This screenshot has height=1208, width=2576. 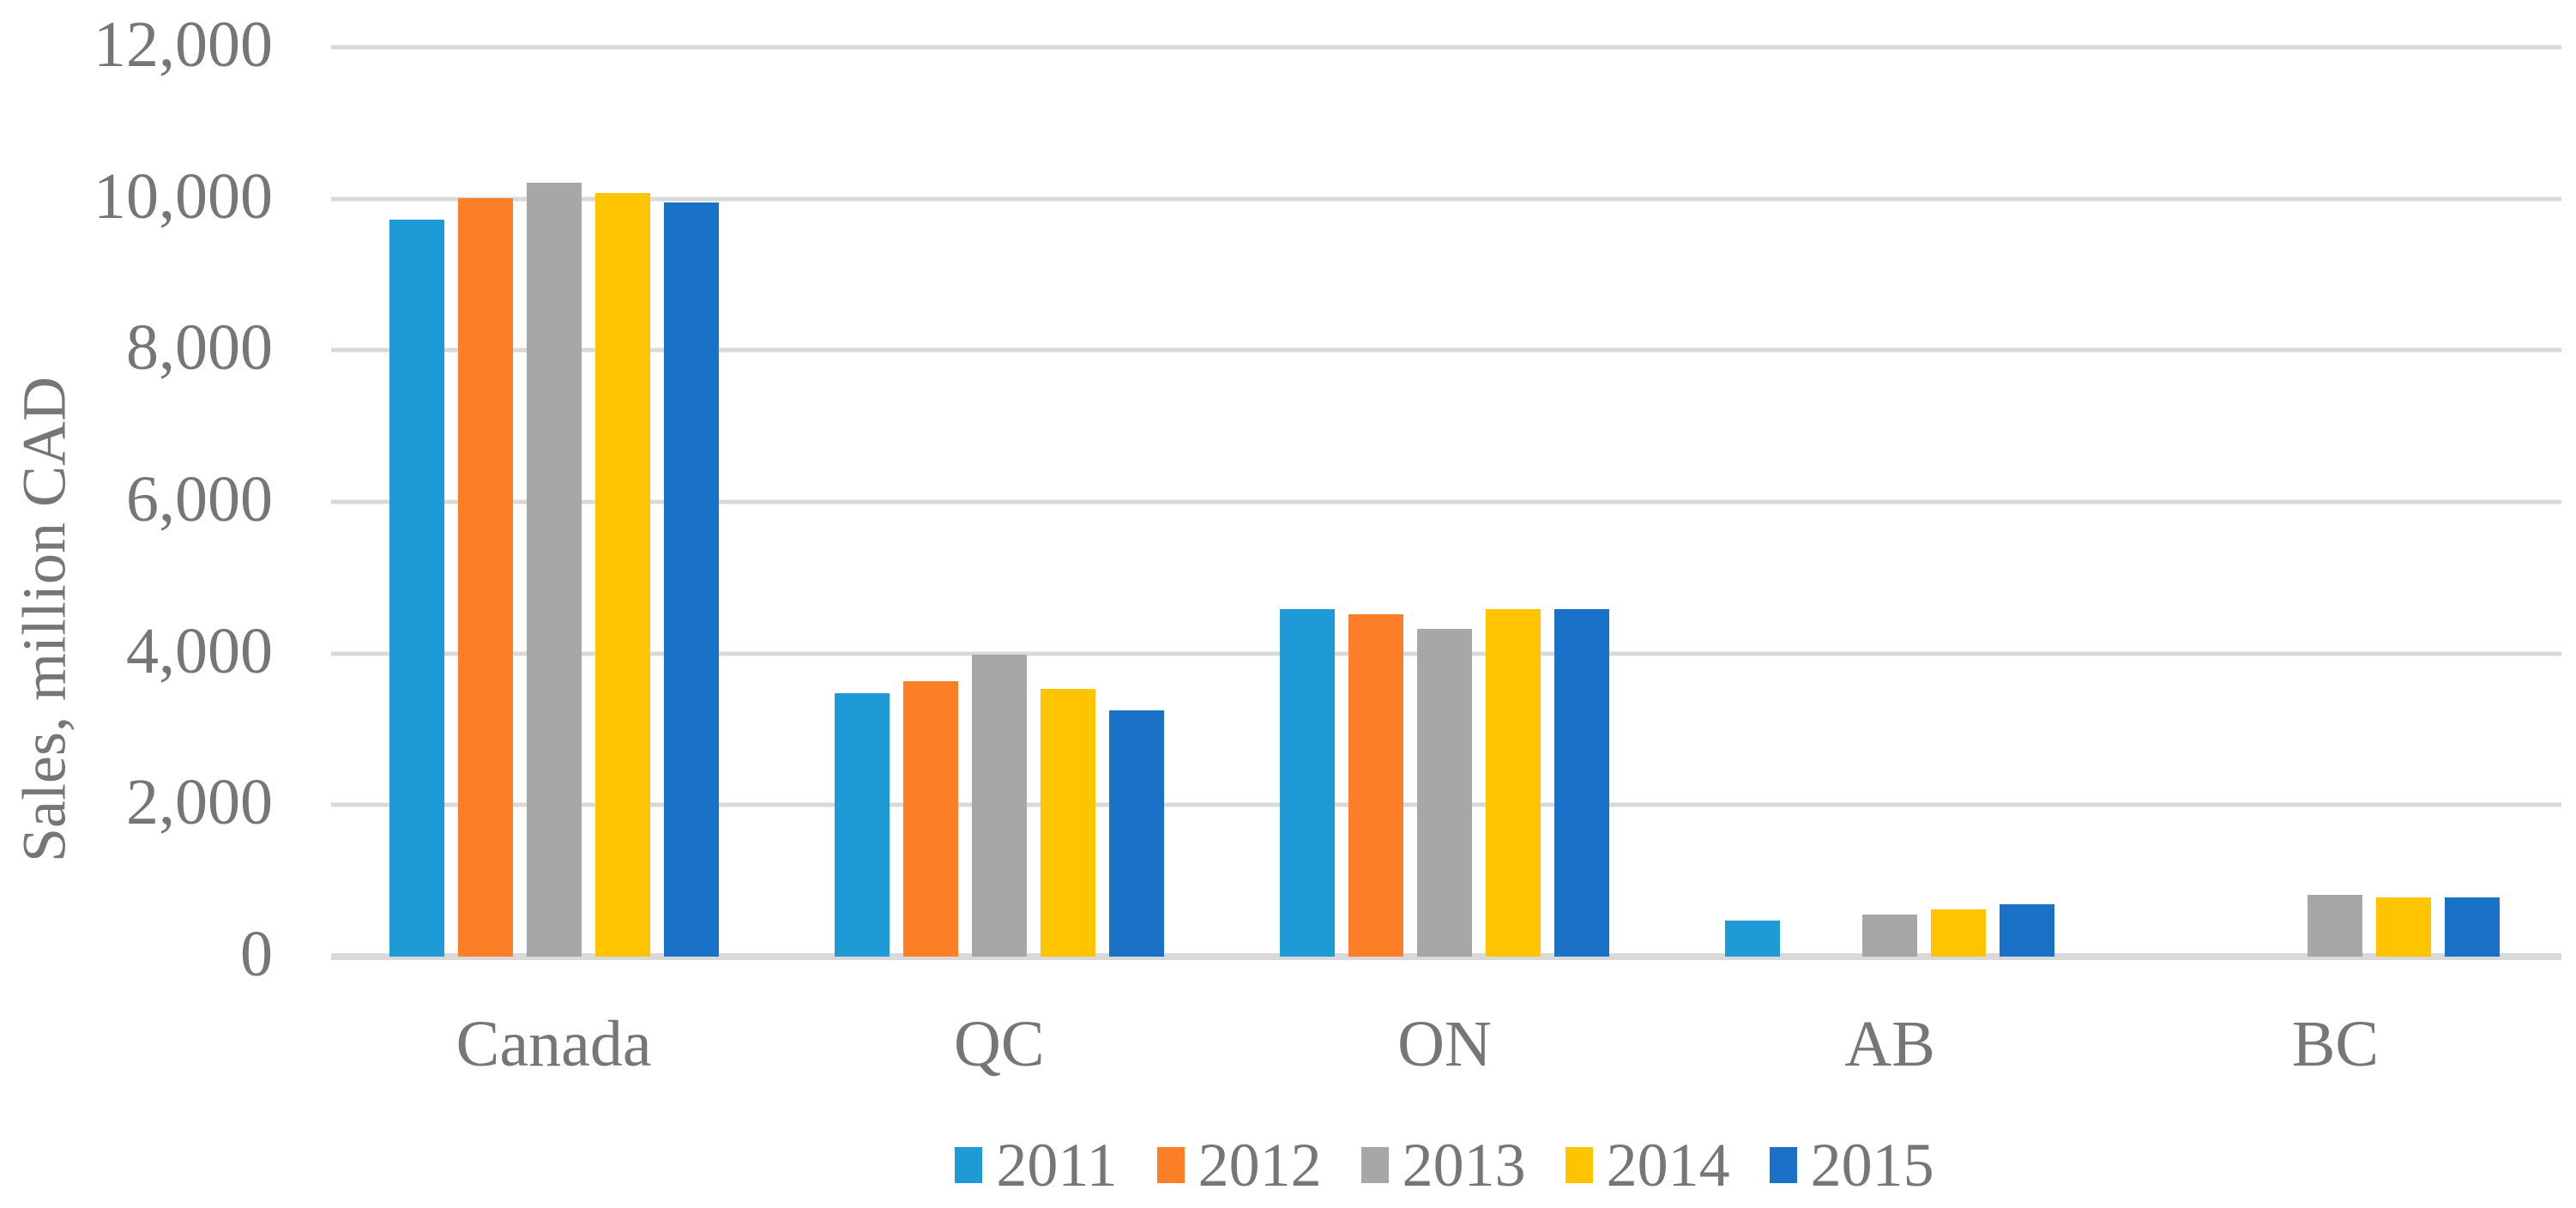 What do you see at coordinates (1375, 785) in the screenshot?
I see `bar-on-2012` at bounding box center [1375, 785].